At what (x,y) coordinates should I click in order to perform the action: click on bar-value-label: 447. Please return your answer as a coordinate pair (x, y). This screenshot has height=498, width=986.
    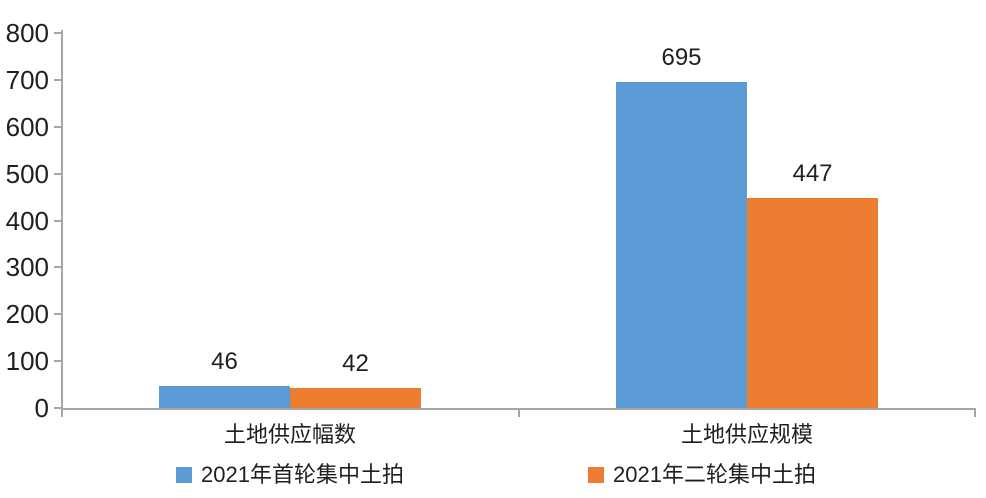
    Looking at the image, I should click on (812, 173).